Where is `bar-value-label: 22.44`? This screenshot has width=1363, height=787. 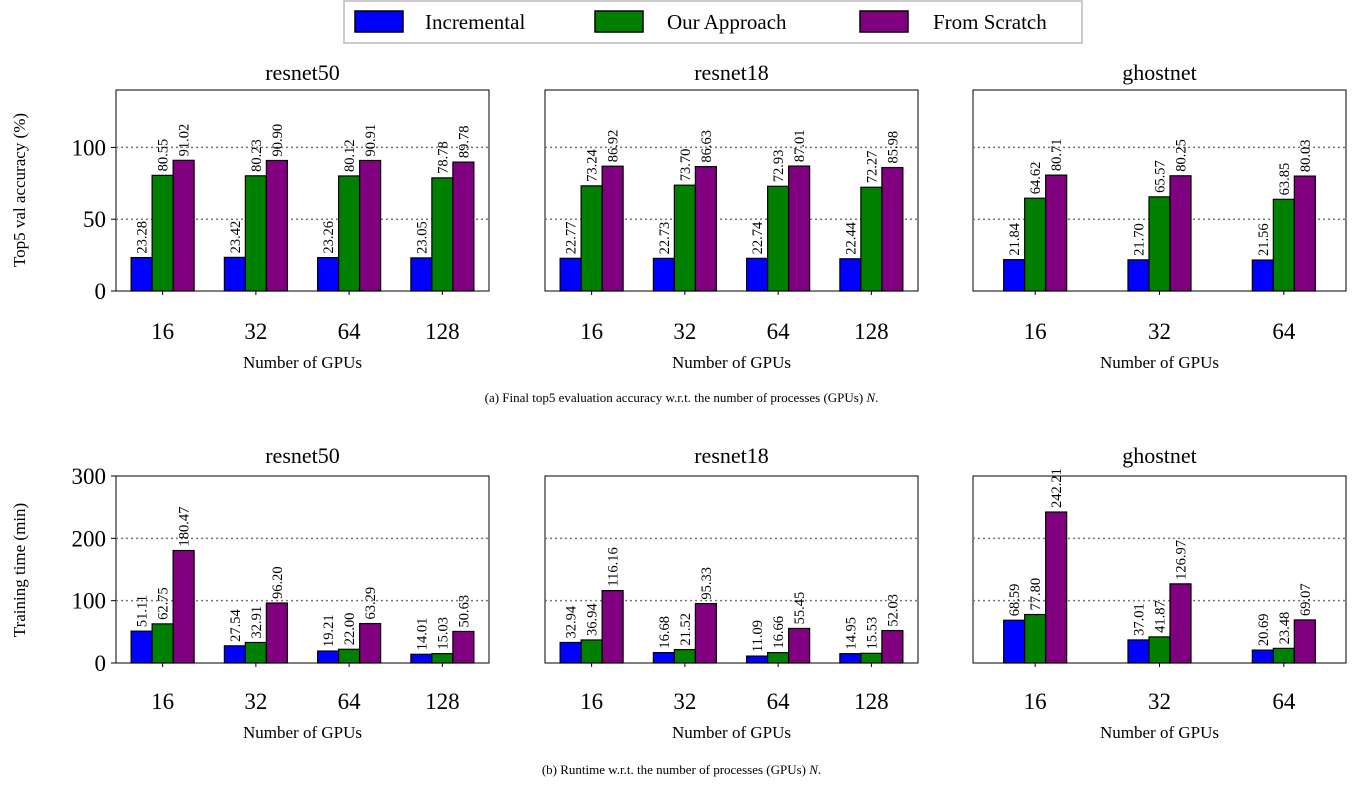
bar-value-label: 22.44 is located at coordinates (851, 237).